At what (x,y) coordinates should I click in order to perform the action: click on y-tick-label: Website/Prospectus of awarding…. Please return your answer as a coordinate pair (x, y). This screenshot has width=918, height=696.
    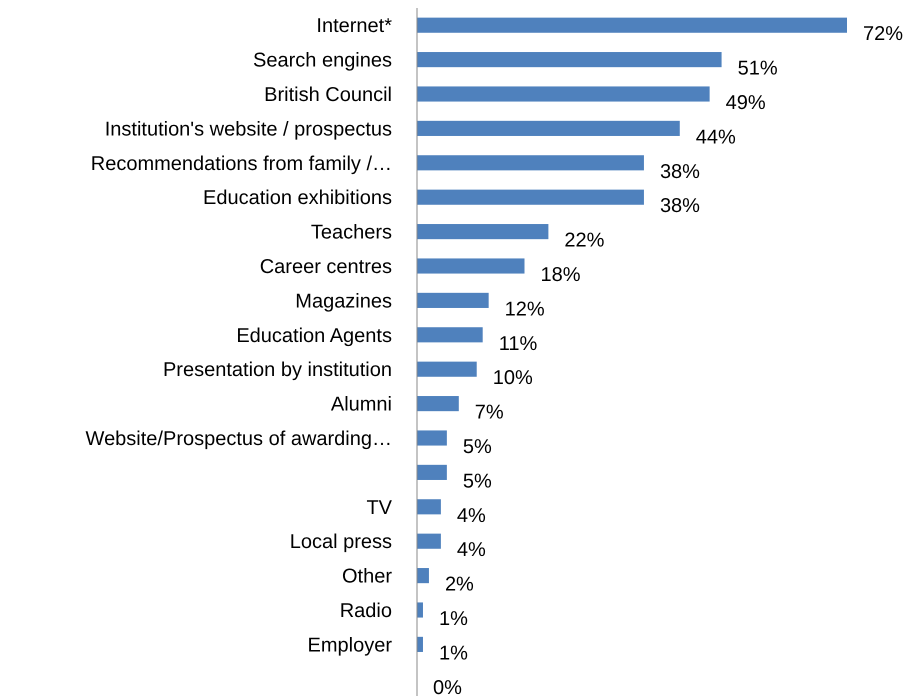
    Looking at the image, I should click on (239, 439).